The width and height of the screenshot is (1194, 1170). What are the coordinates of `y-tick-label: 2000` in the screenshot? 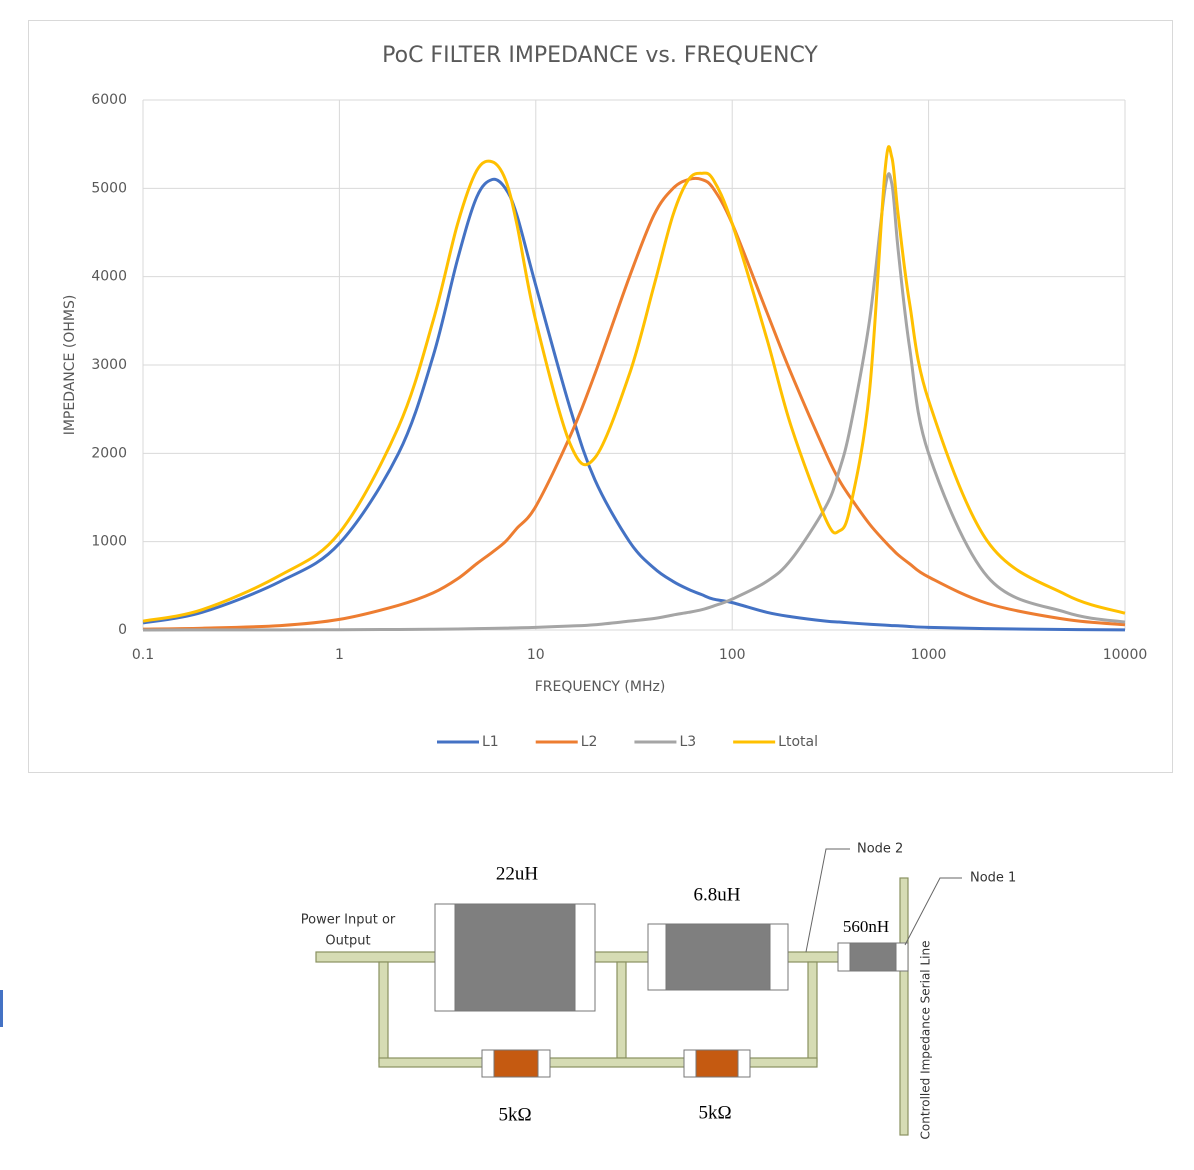 It's located at (109, 453).